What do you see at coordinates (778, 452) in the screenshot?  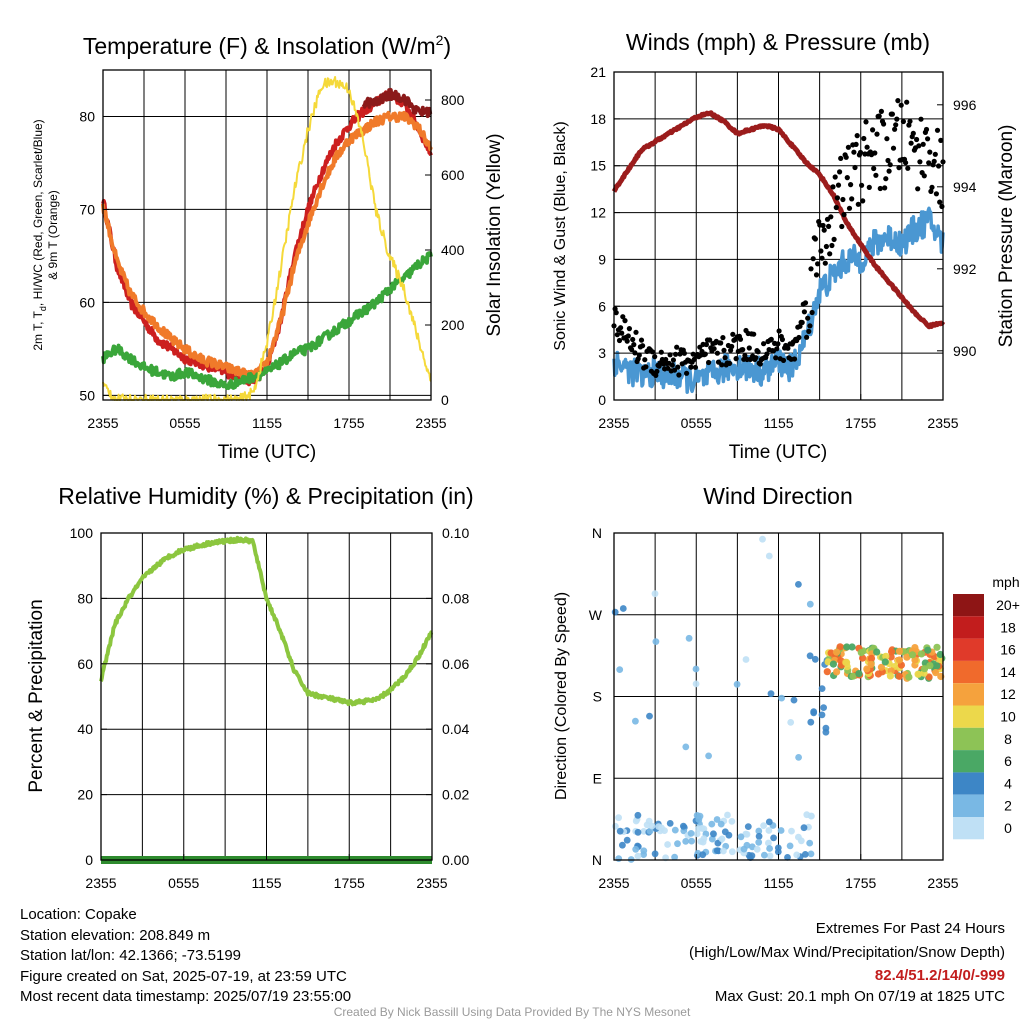 I see `winds-xlabel: Time (UTC)` at bounding box center [778, 452].